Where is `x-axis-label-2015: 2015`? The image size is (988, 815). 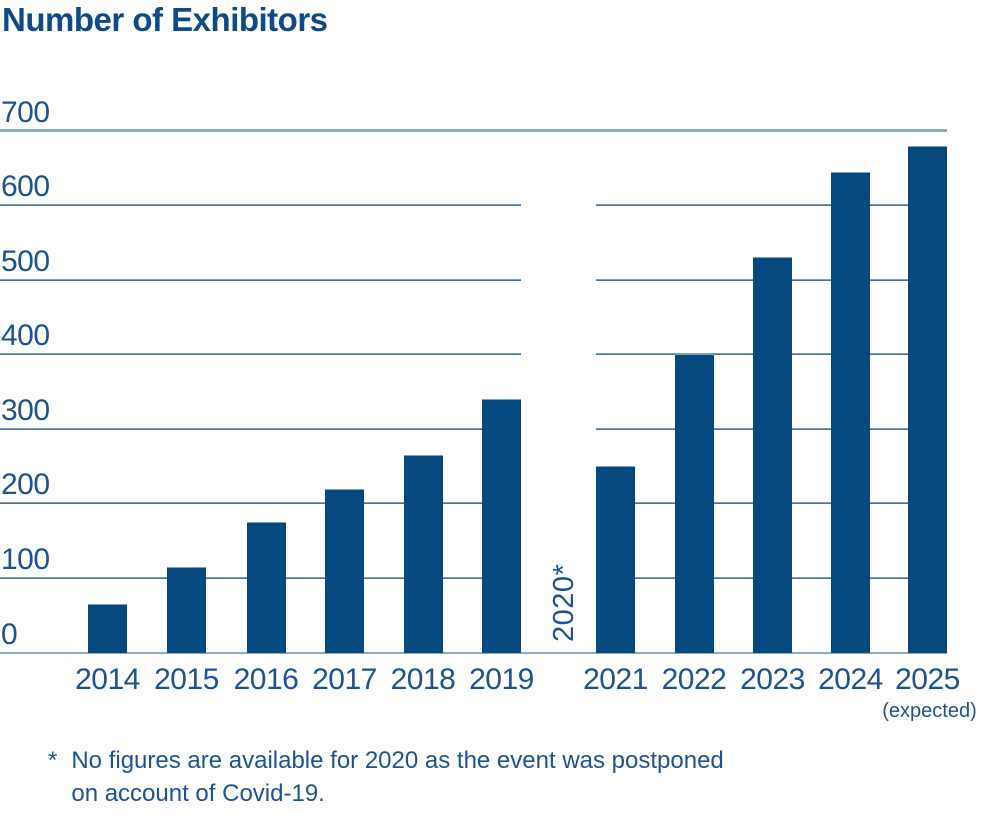 x-axis-label-2015: 2015 is located at coordinates (186, 679).